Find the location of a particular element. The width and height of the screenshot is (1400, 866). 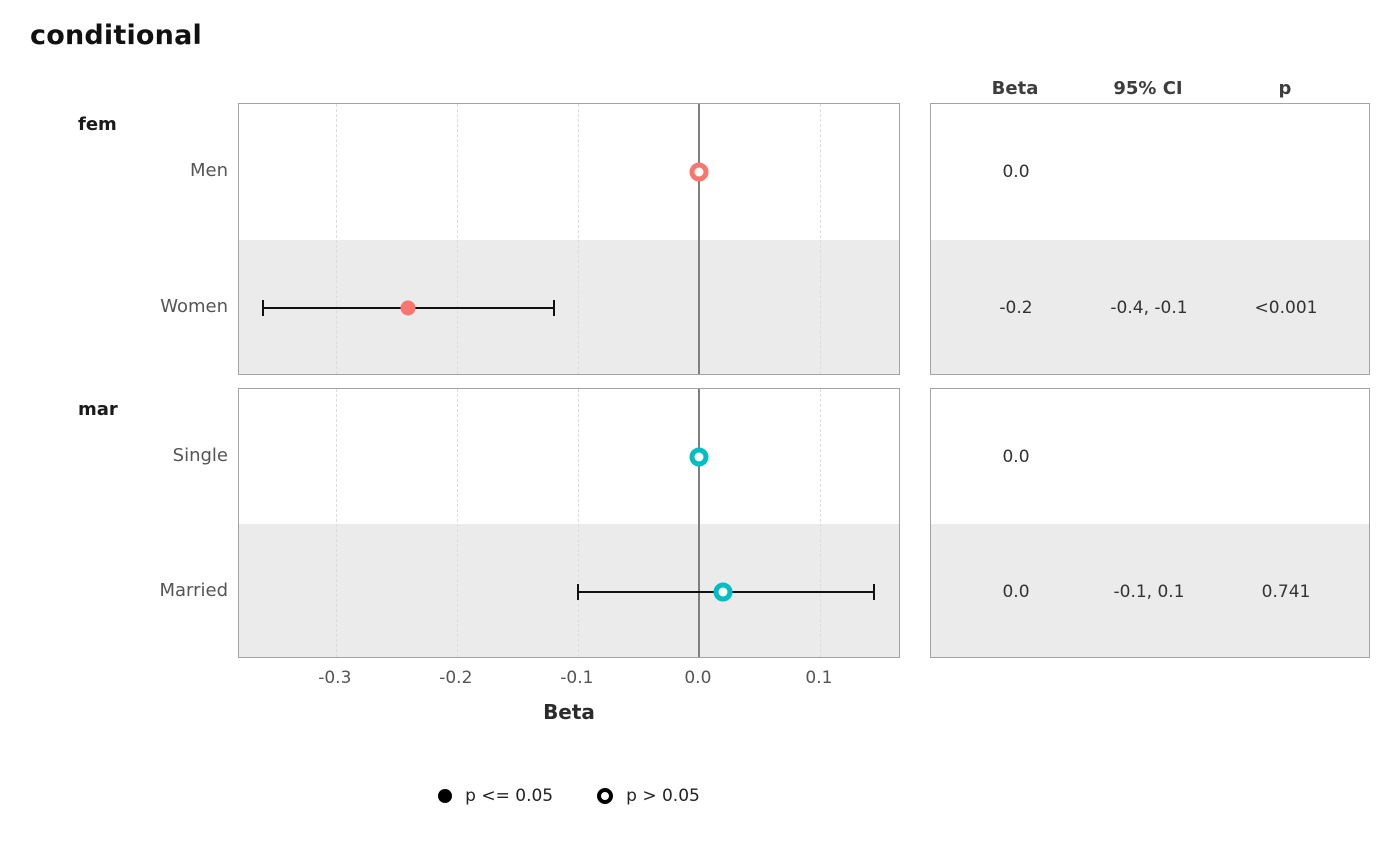

table-cell: -0.2 is located at coordinates (1016, 308).